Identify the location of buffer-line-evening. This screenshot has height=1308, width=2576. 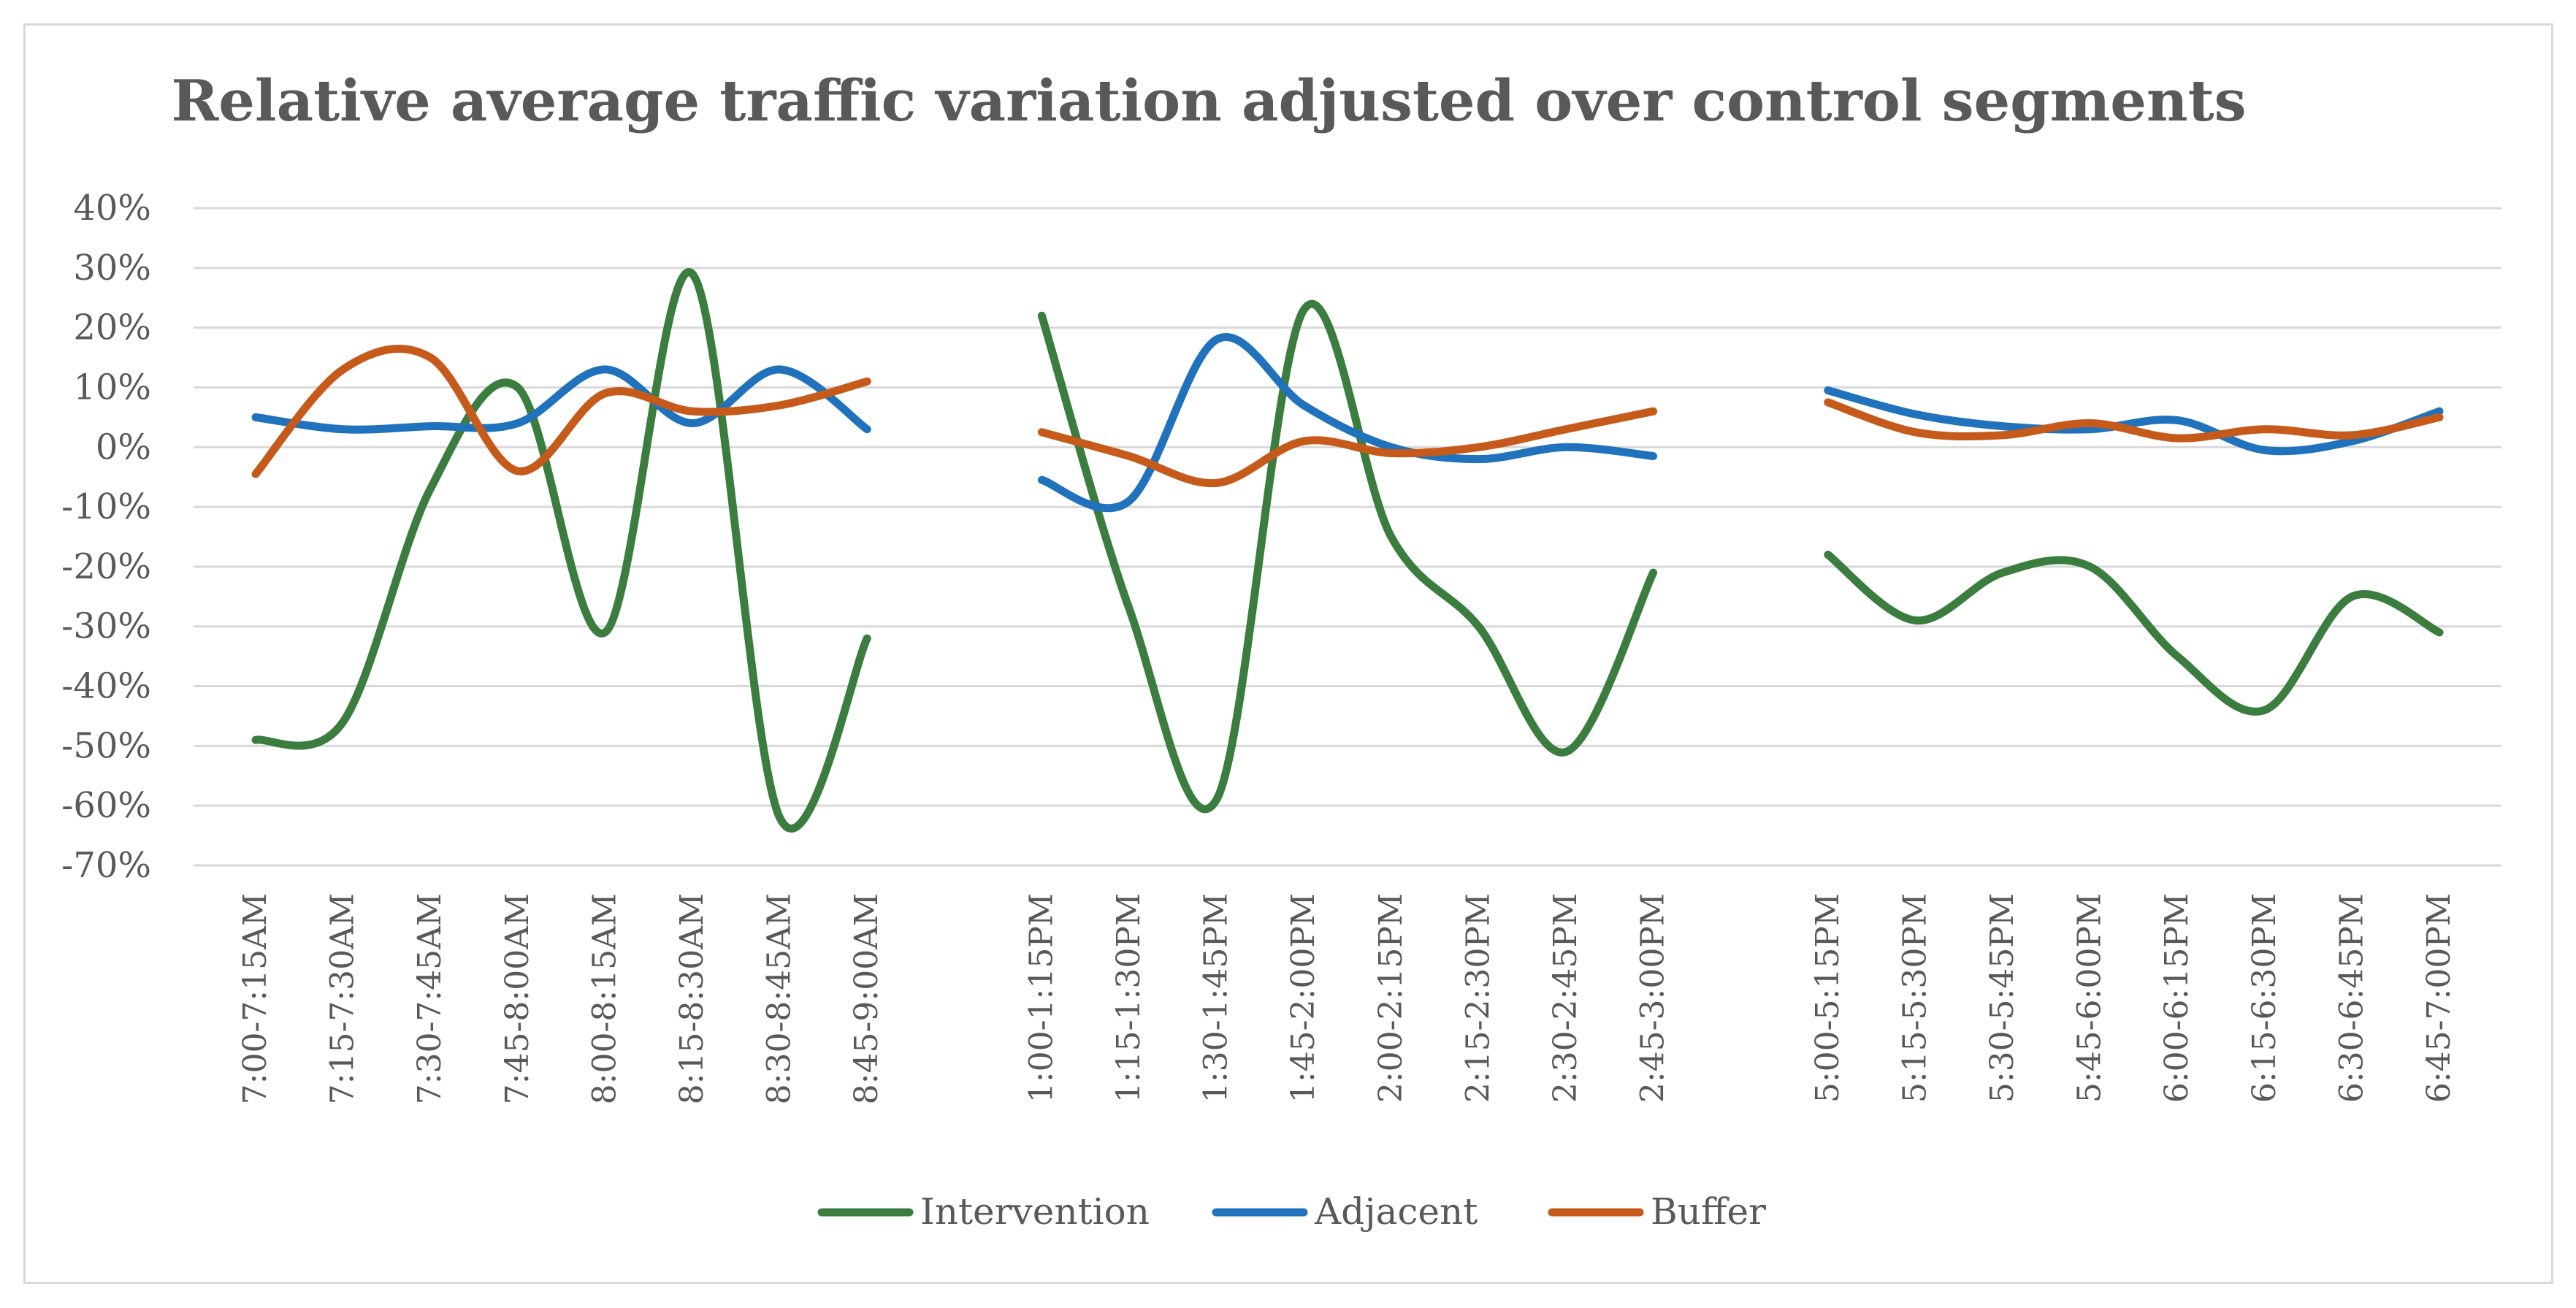
(2134, 420).